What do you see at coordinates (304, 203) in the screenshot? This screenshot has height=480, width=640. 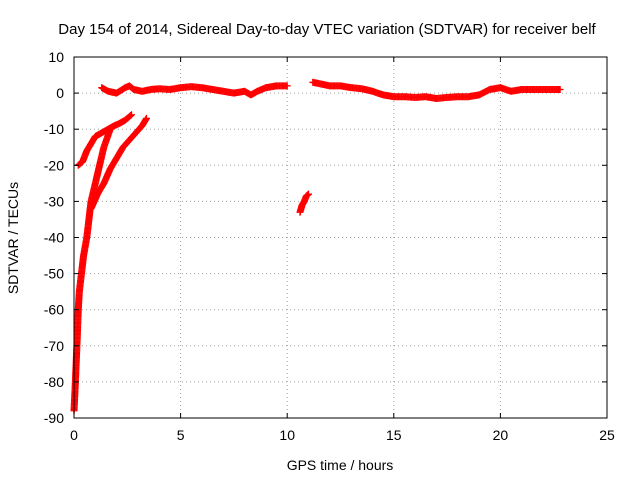 I see `segment-isolated` at bounding box center [304, 203].